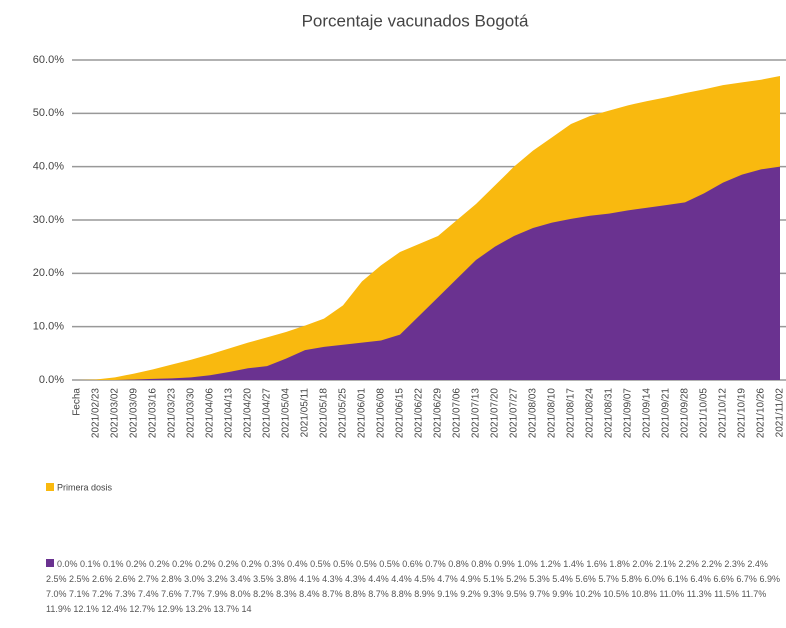 The width and height of the screenshot is (786, 628). What do you see at coordinates (571, 413) in the screenshot?
I see `x-tick-label: 2021/08/17` at bounding box center [571, 413].